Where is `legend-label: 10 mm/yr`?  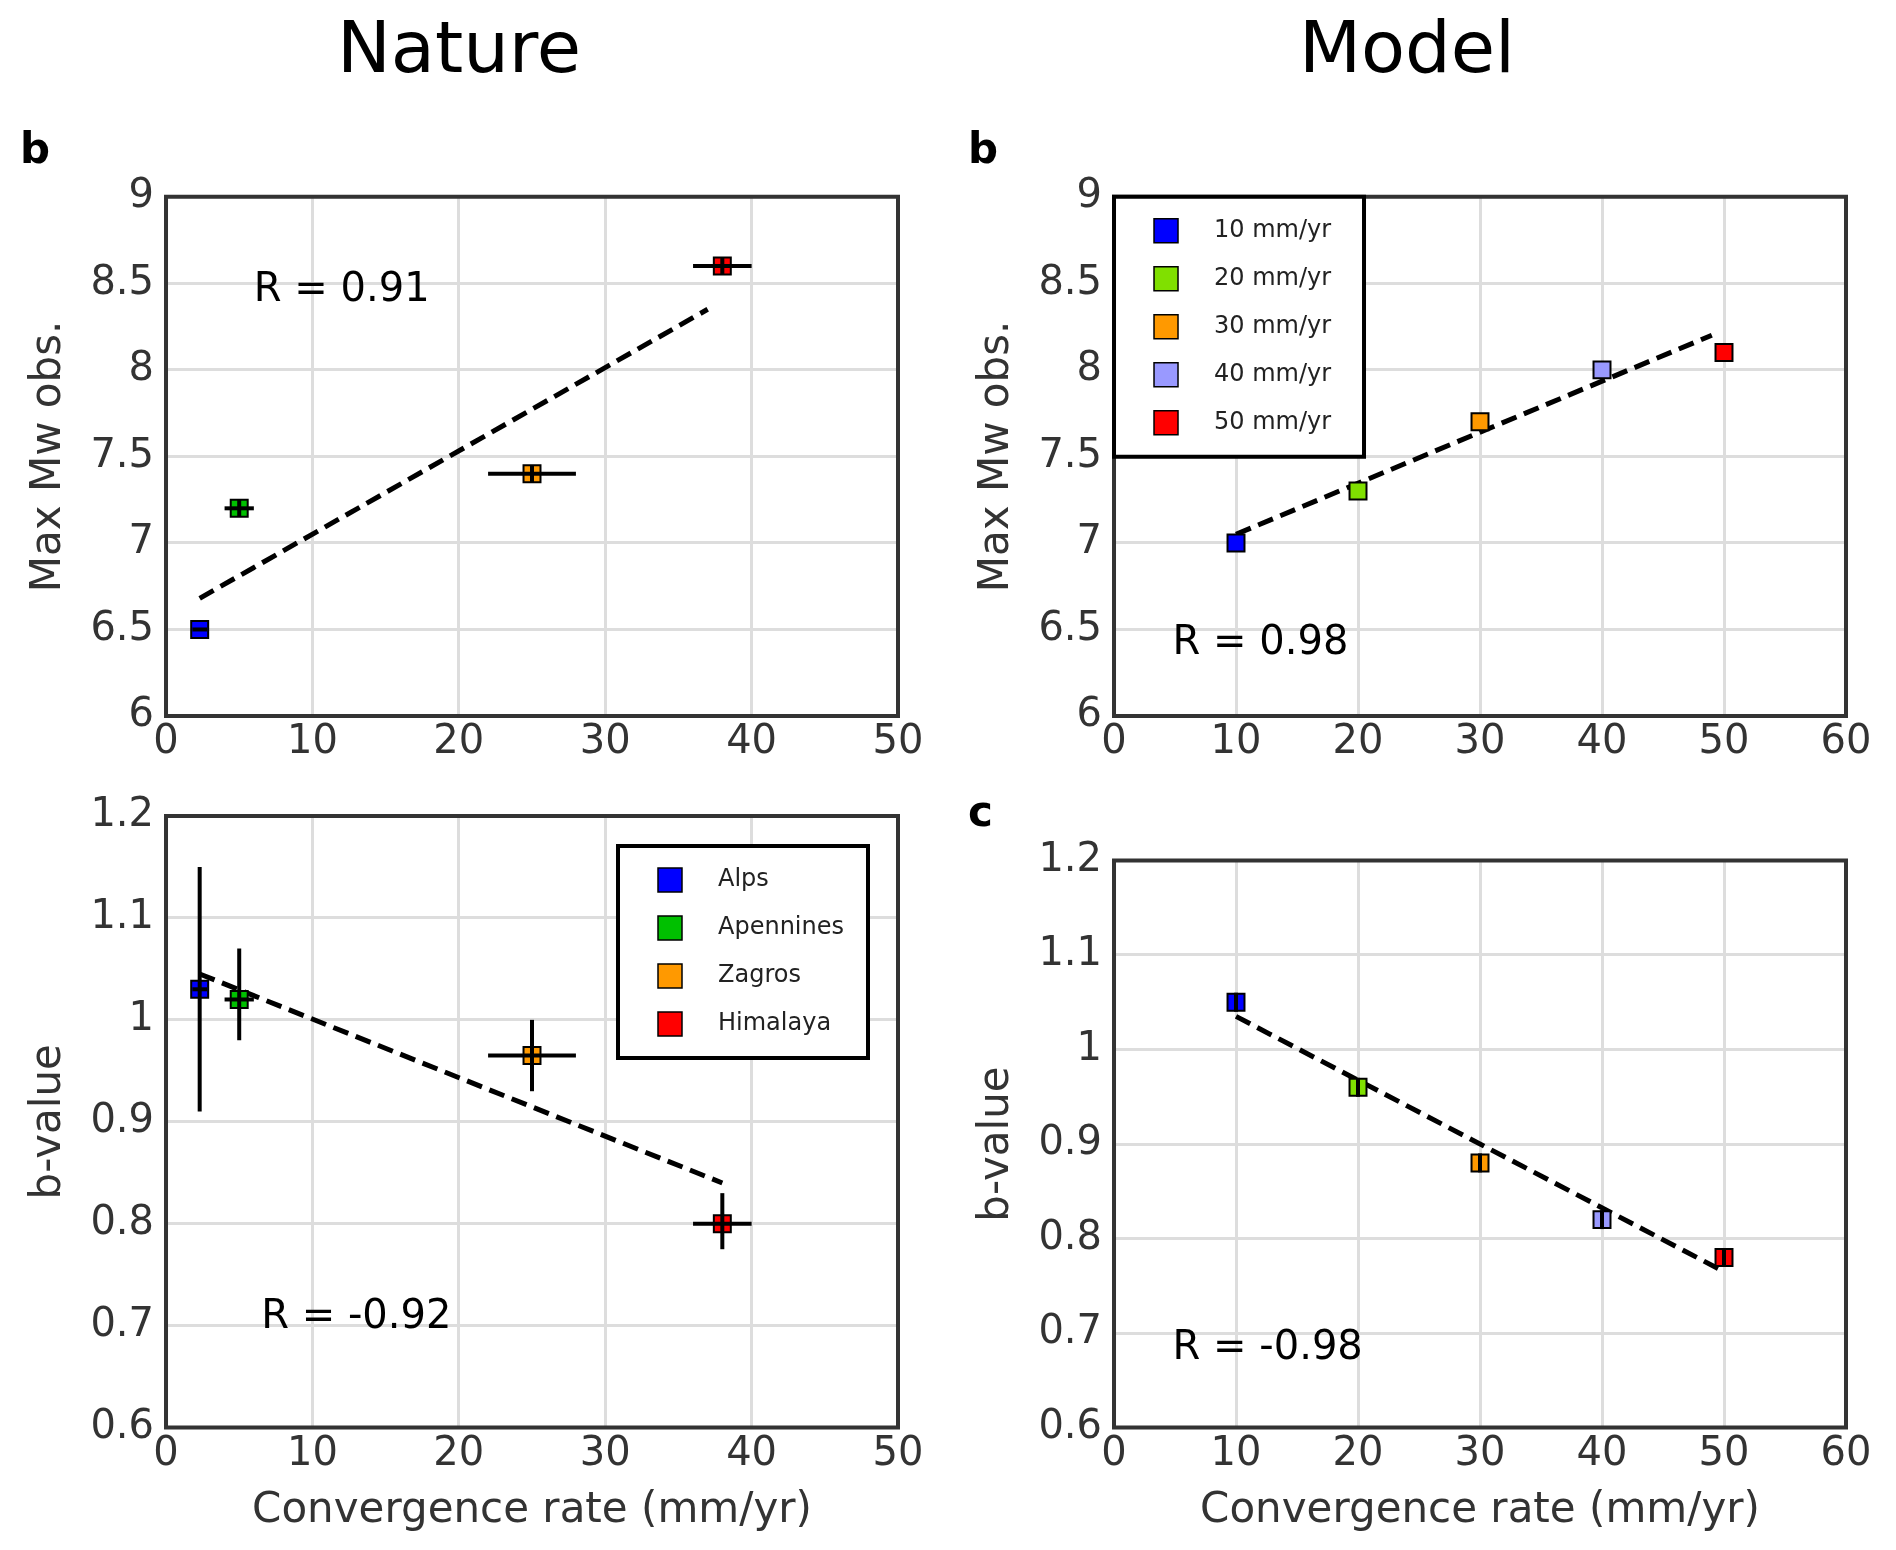
legend-label: 10 mm/yr is located at coordinates (1273, 229).